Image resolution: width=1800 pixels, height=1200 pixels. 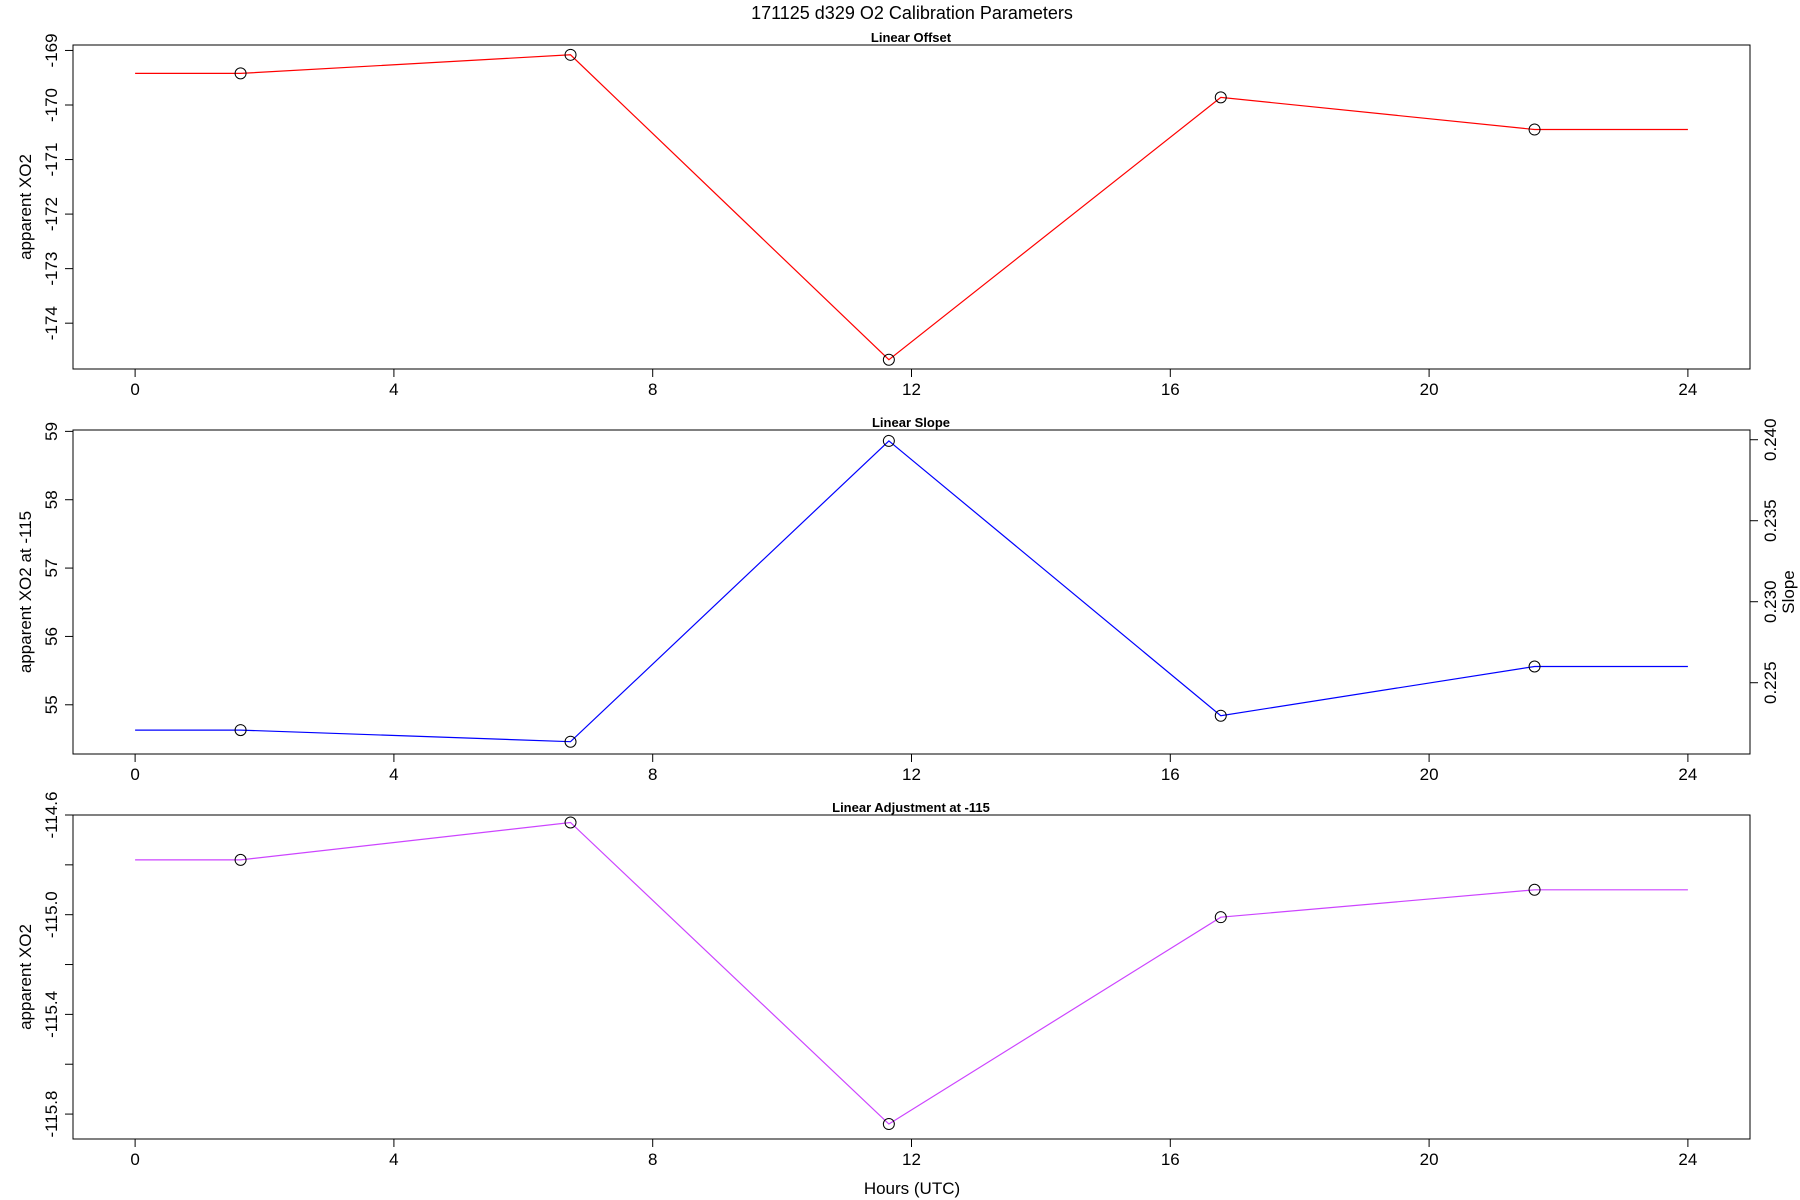 I want to click on y2-tick-label: 0.225, so click(x=1770, y=682).